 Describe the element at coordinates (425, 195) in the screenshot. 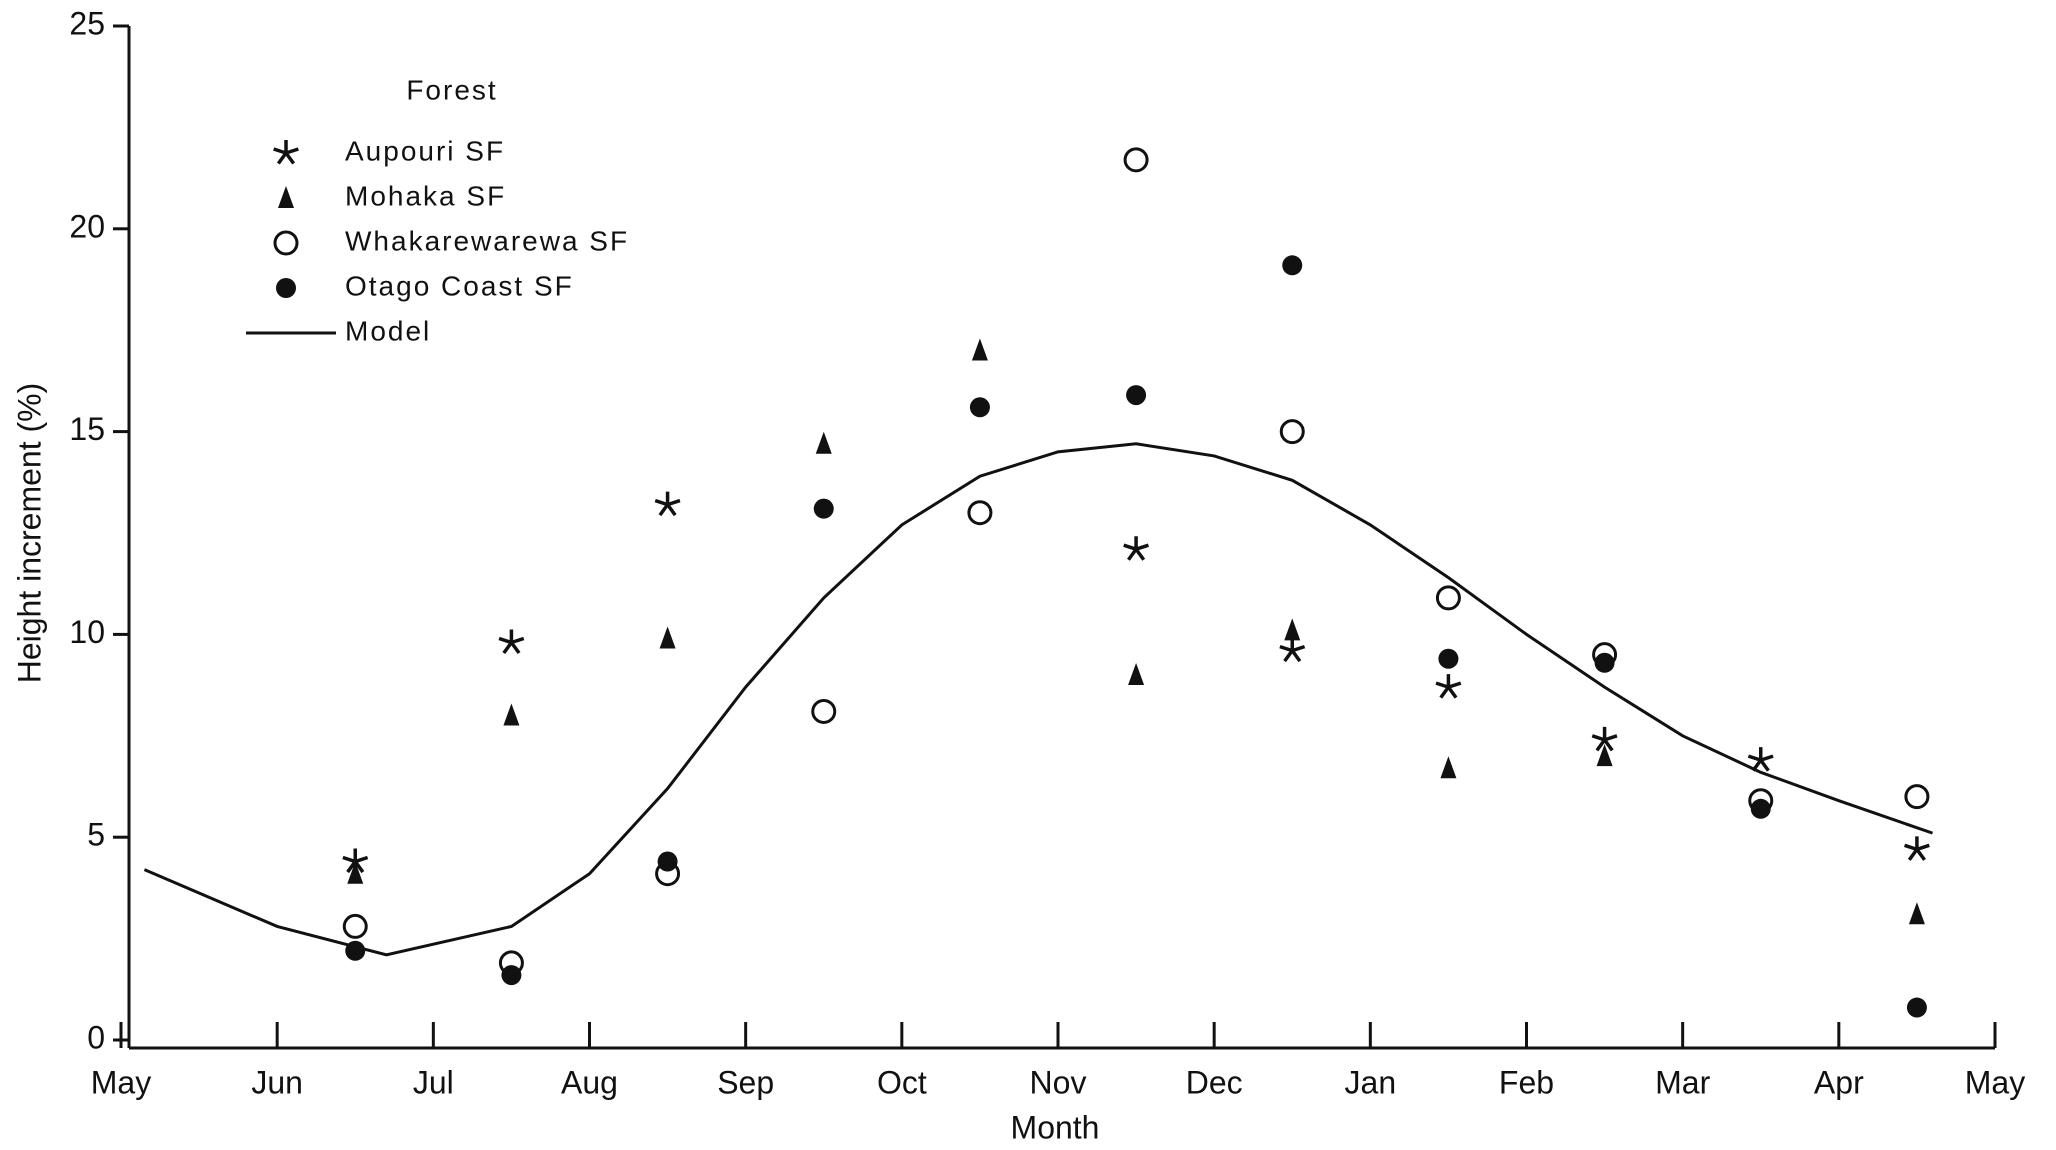

I see `legend-label: Mohaka SF` at that location.